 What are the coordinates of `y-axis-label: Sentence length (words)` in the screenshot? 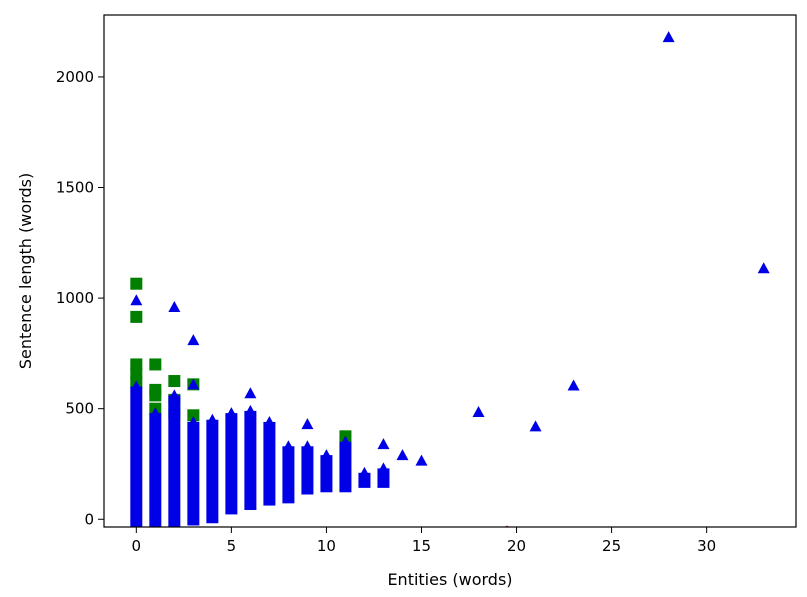 It's located at (25, 271).